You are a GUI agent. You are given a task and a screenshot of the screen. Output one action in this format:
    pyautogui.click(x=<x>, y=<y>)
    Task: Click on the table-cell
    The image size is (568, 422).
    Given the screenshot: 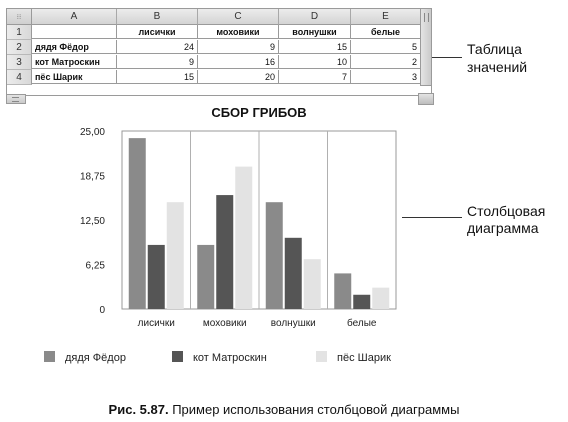 What is the action you would take?
    pyautogui.click(x=74, y=32)
    